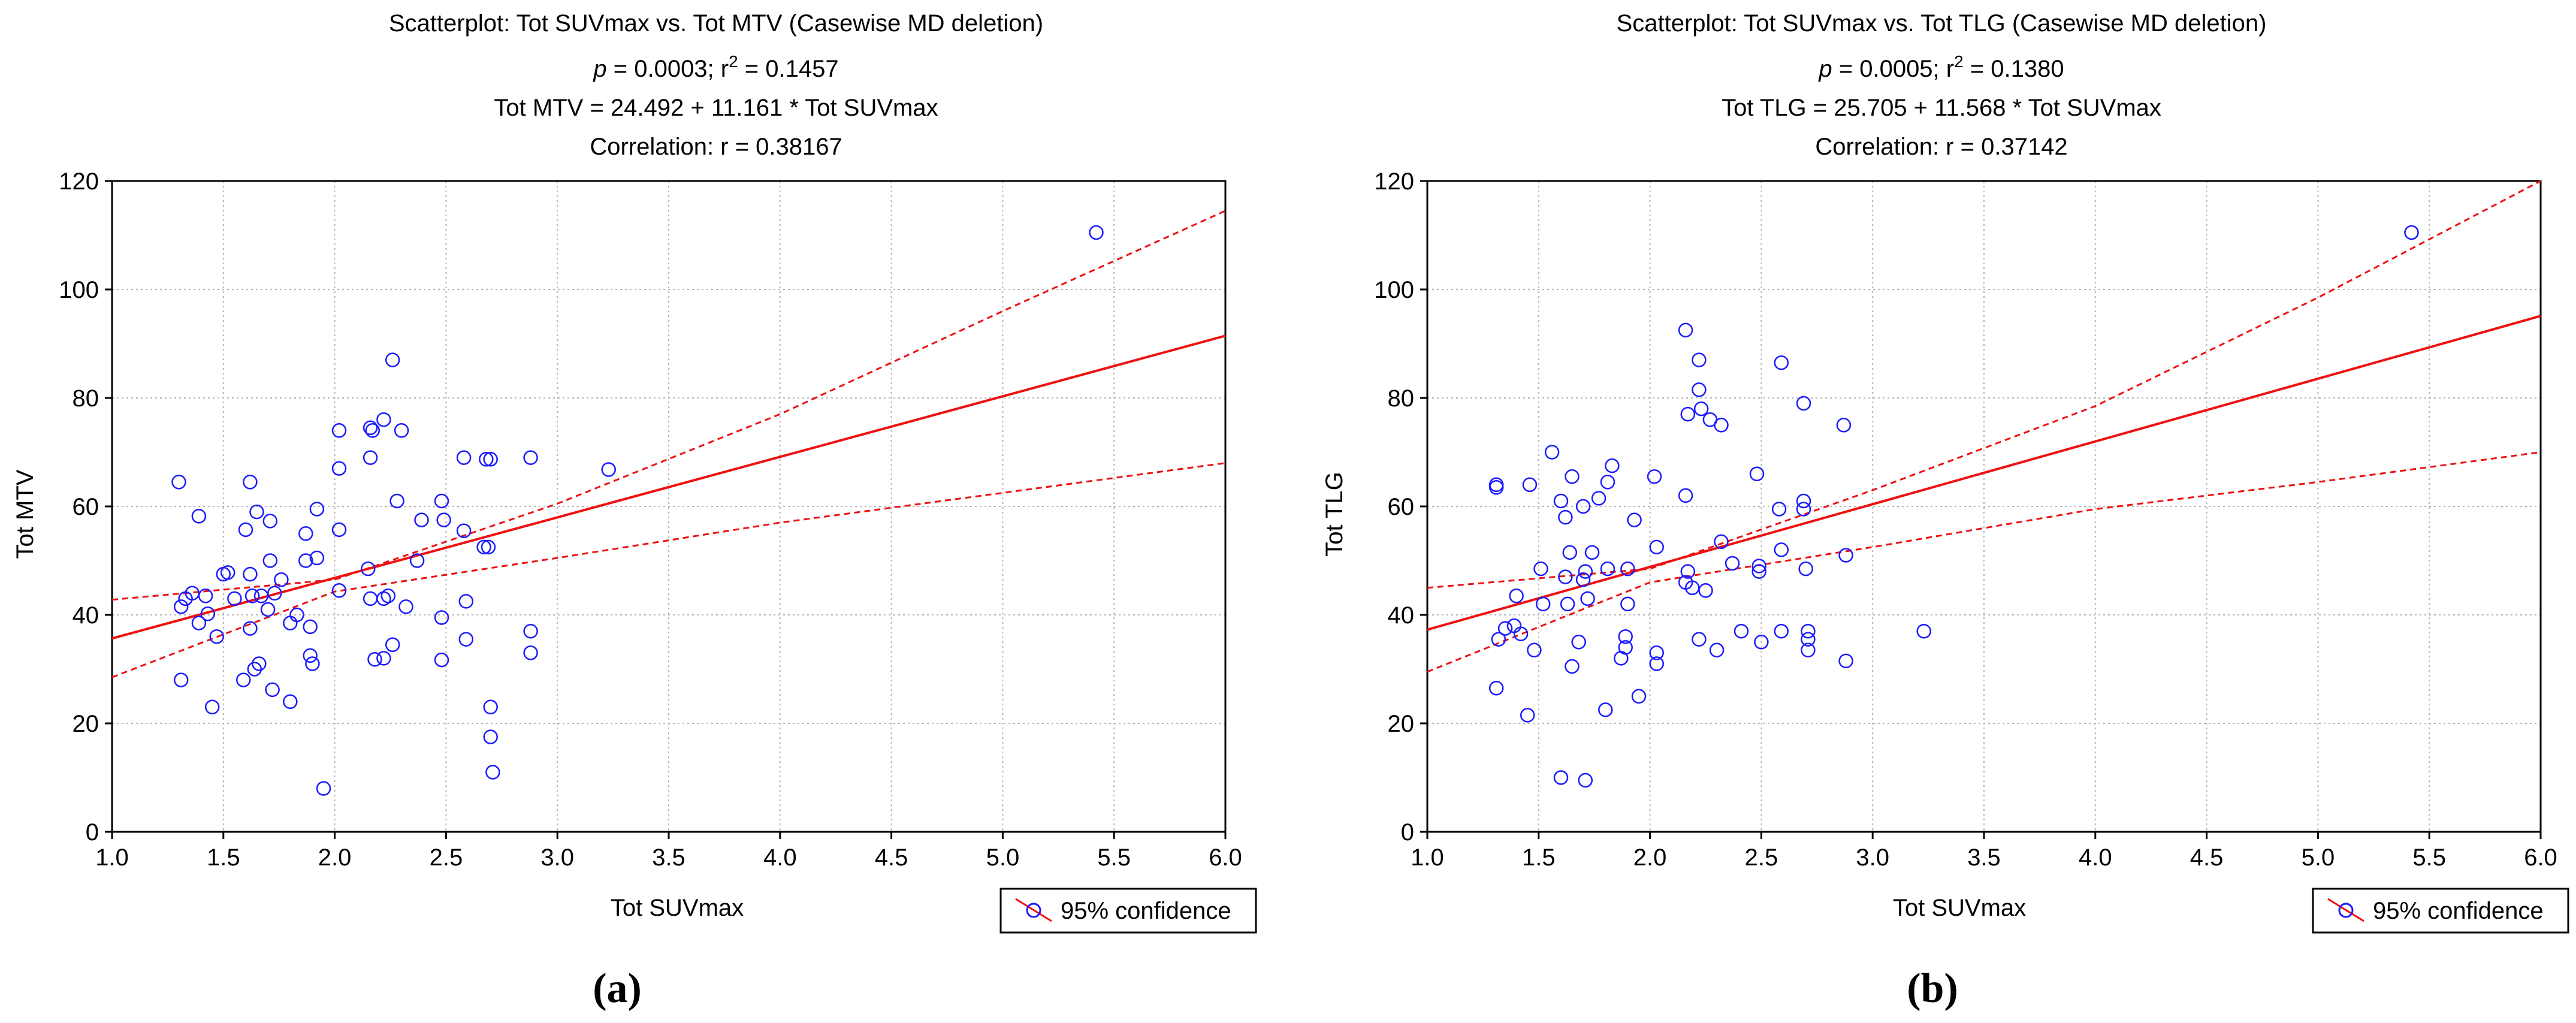 The image size is (2576, 1023). I want to click on panel-label: (b), so click(1933, 988).